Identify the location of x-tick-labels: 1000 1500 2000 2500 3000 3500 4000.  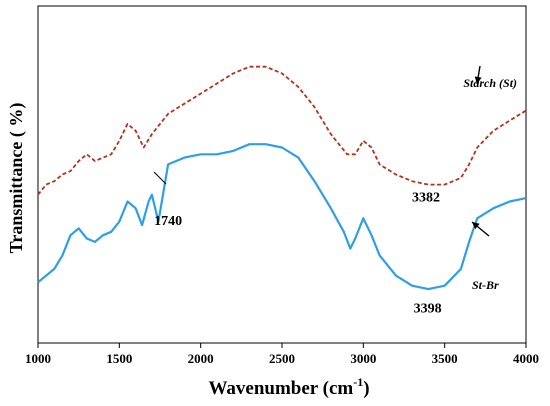
(282, 354).